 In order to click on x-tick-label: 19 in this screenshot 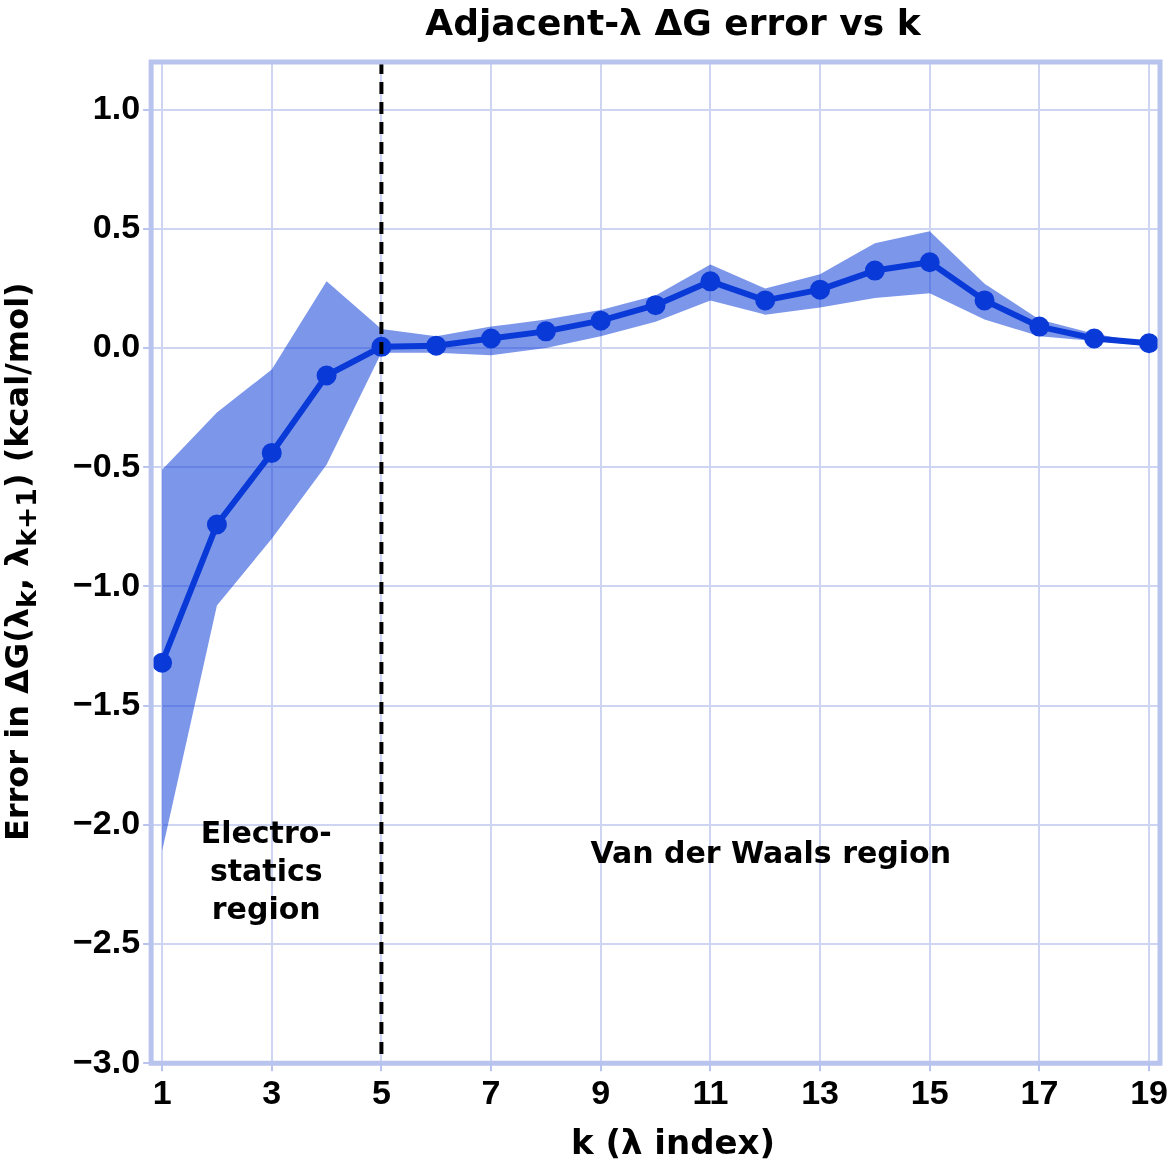, I will do `click(1149, 1091)`.